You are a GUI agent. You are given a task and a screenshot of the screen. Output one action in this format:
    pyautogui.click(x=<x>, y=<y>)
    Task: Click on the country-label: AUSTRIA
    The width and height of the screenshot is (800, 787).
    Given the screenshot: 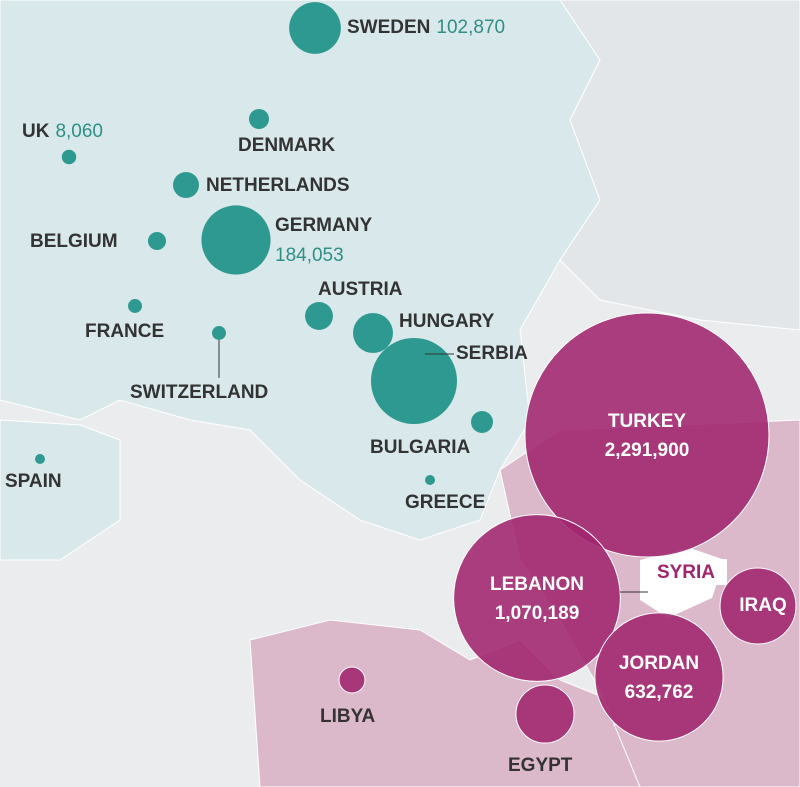 What is the action you would take?
    pyautogui.click(x=360, y=289)
    